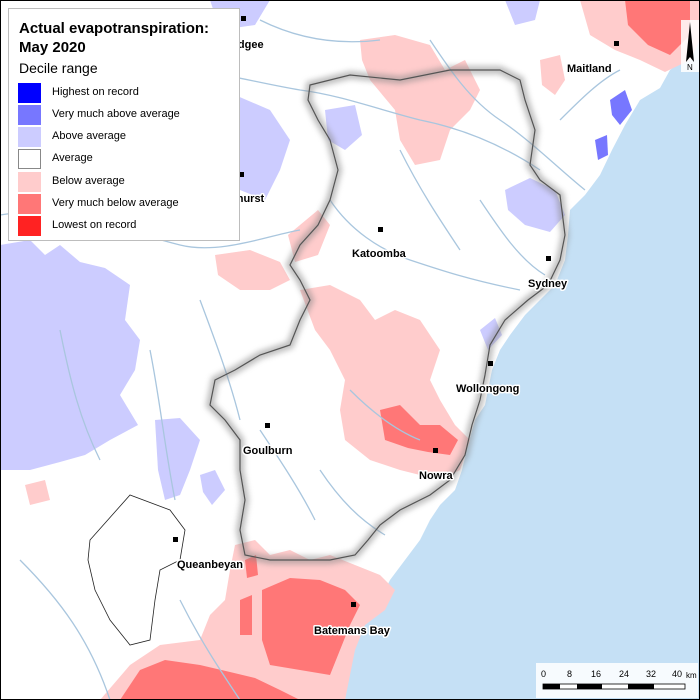  Describe the element at coordinates (210, 565) in the screenshot. I see `town-label: Queanbeyan` at that location.